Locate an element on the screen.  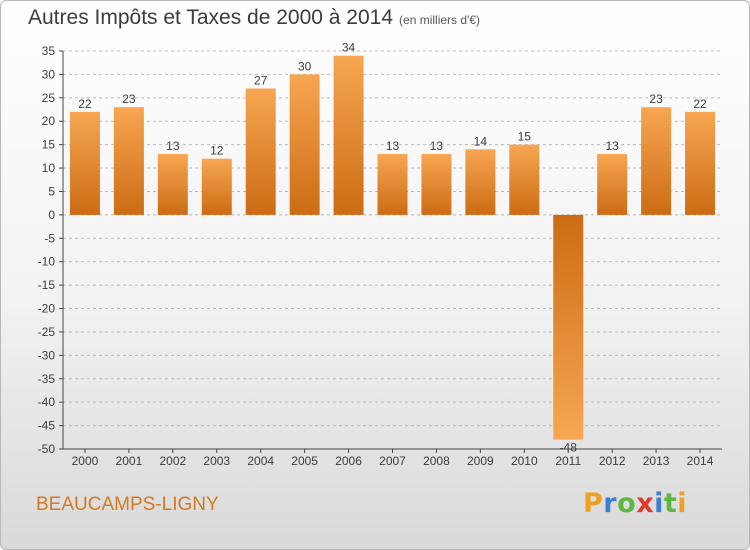
y-tick-label: 15 is located at coordinates (49, 145).